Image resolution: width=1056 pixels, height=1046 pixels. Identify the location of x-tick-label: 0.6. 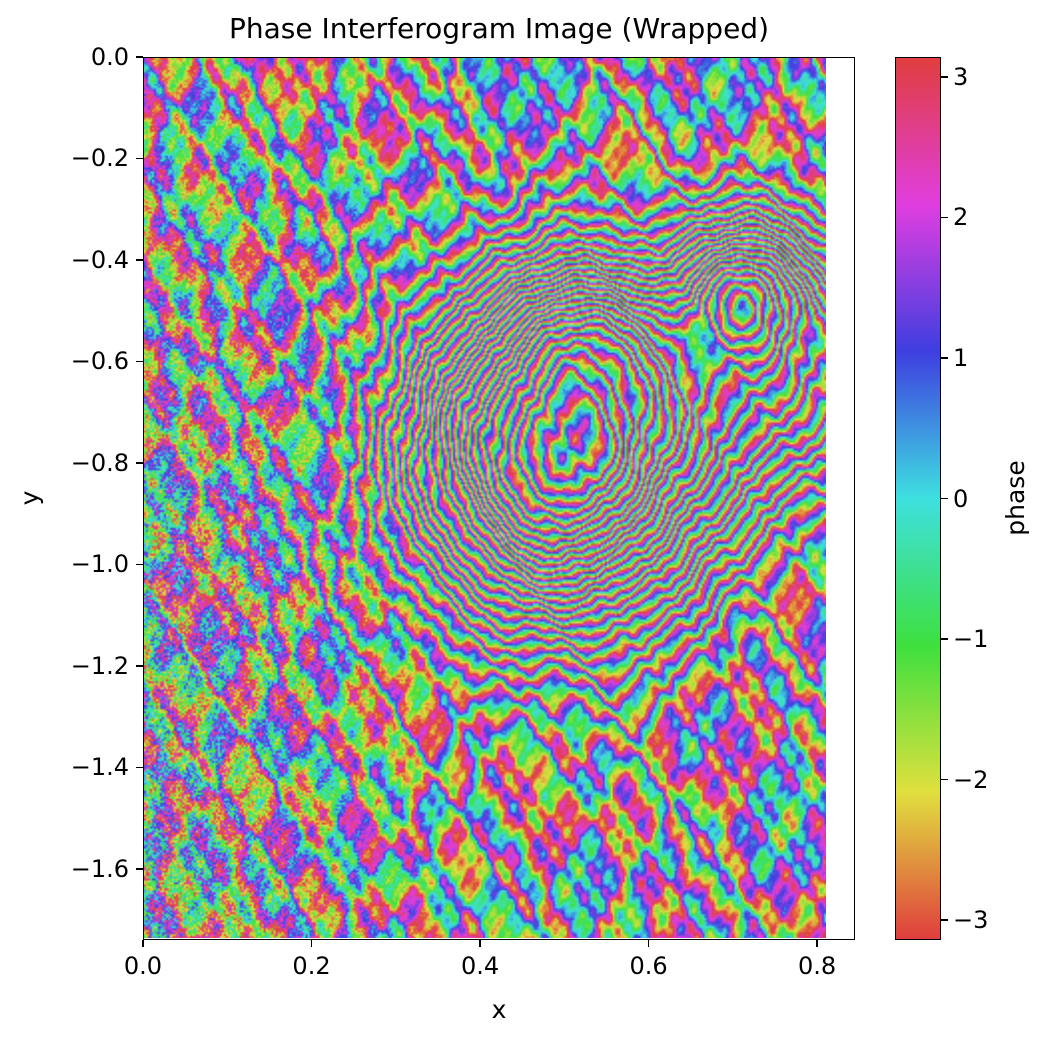
(648, 966).